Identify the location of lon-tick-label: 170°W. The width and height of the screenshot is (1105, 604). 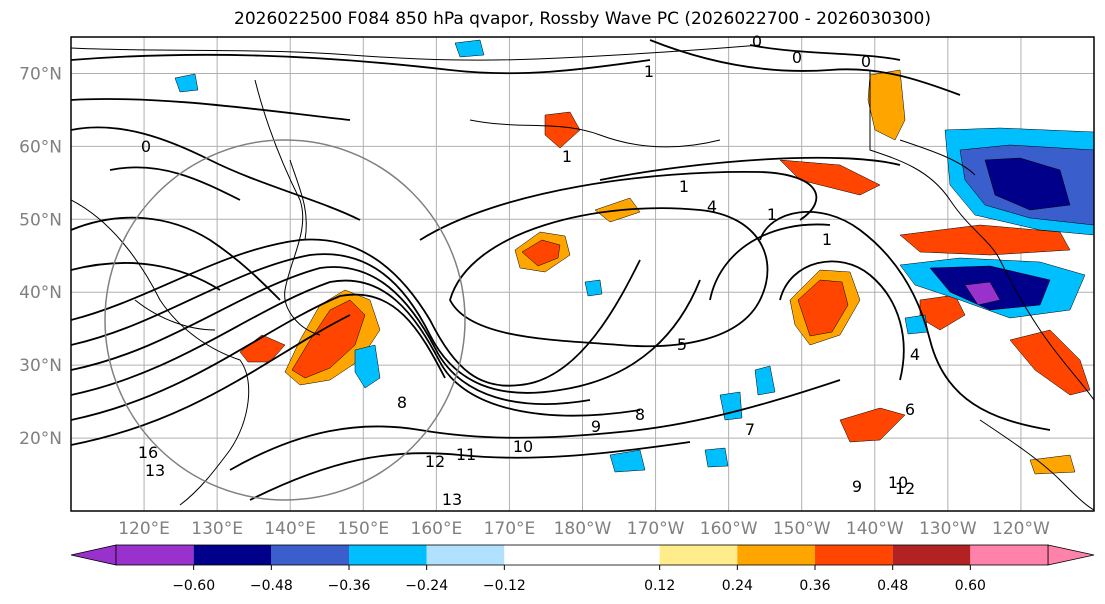
(656, 529).